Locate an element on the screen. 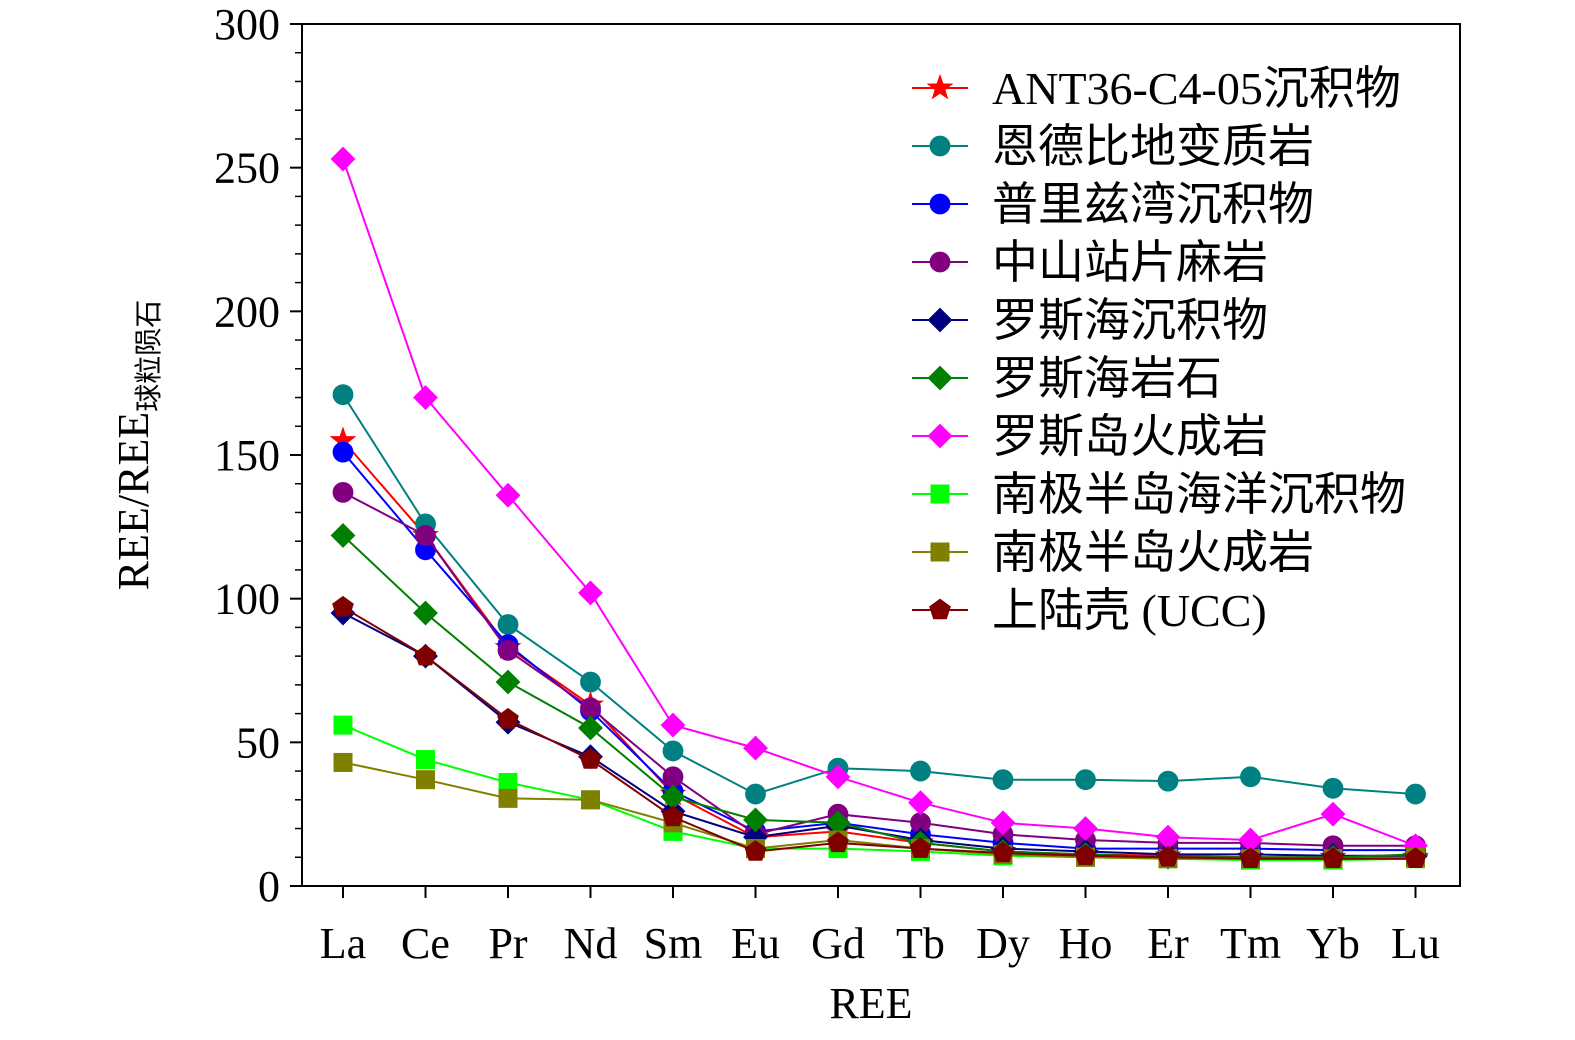 Image resolution: width=1575 pixels, height=1040 pixels. legend-item-8: 南极半岛火成岩 is located at coordinates (1113, 552).